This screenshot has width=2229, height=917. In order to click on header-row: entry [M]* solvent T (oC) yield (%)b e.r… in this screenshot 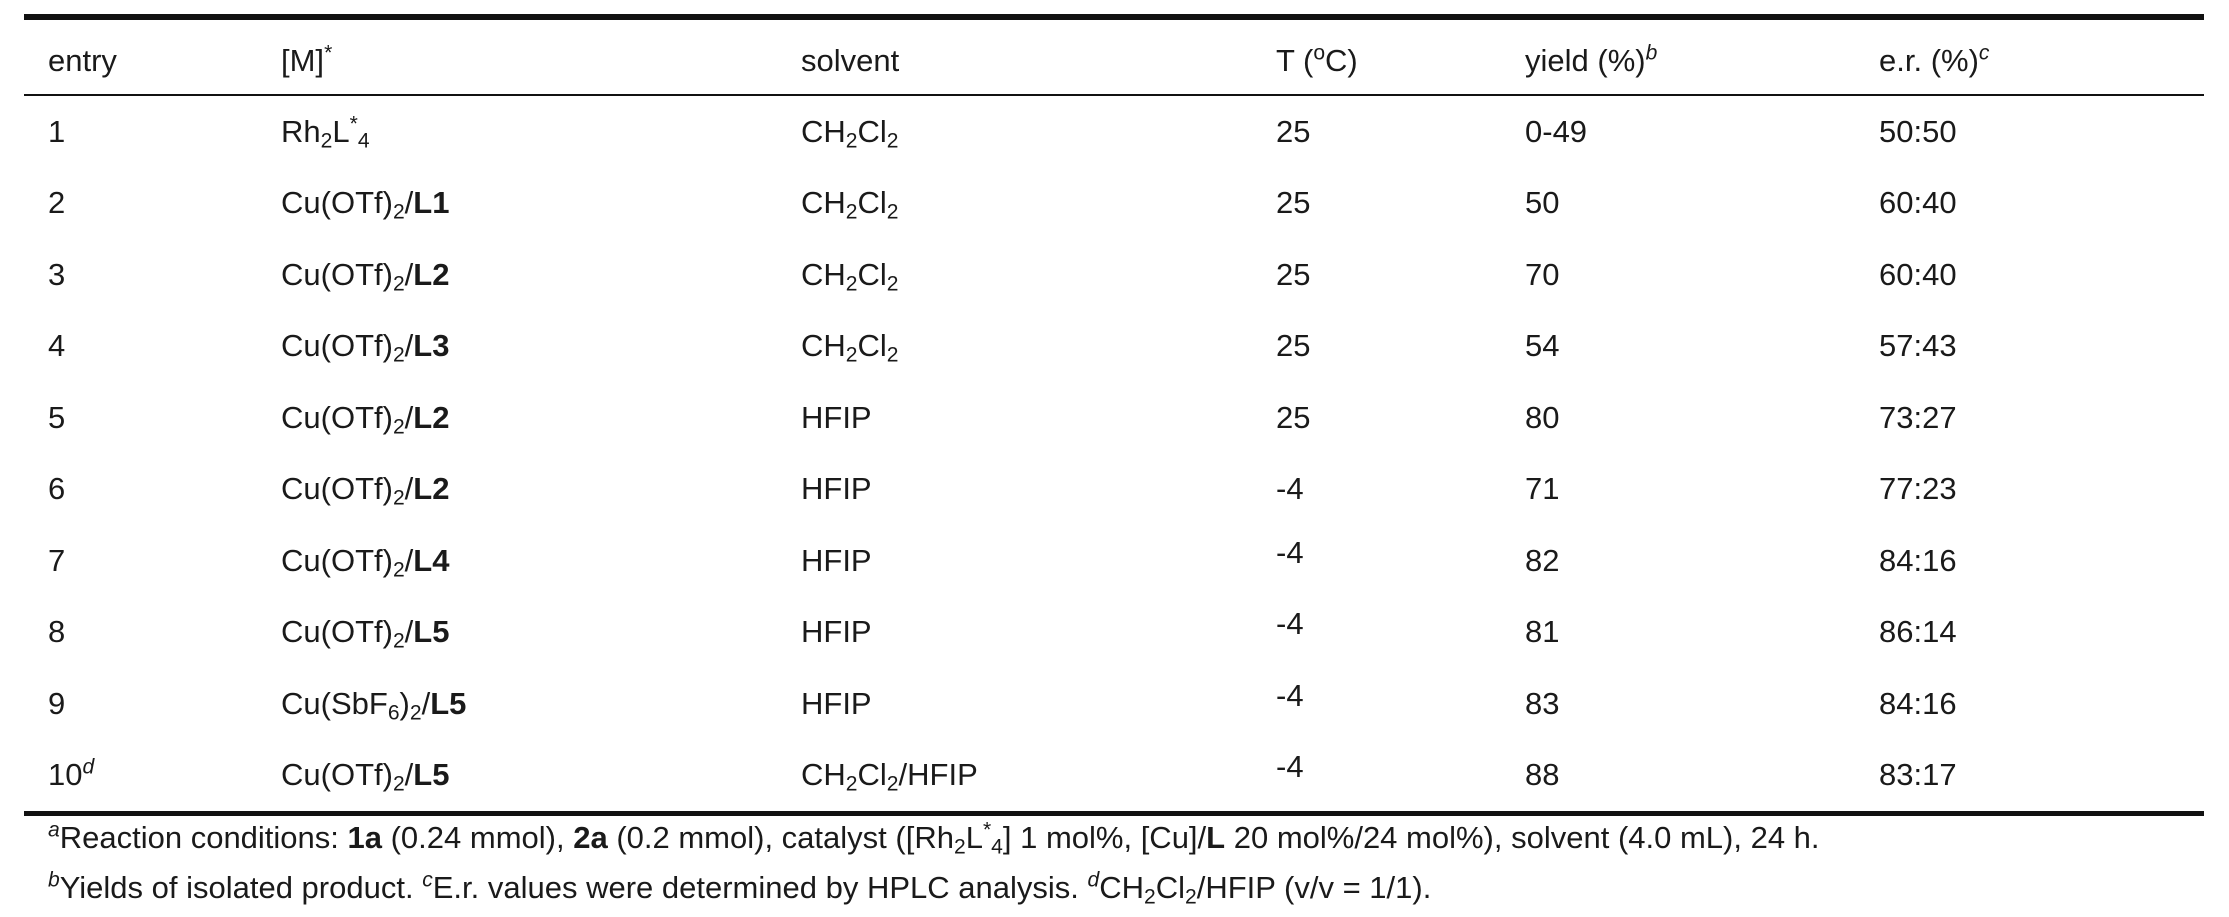, I will do `click(1114, 55)`.